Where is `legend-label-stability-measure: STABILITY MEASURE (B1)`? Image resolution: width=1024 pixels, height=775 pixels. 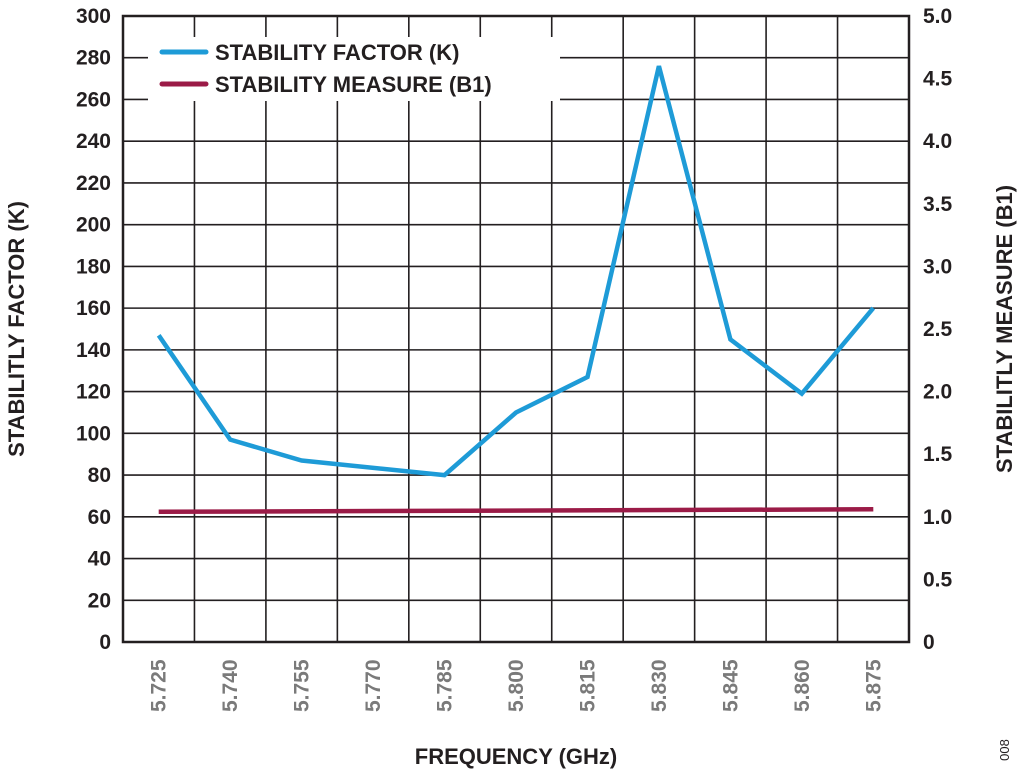 legend-label-stability-measure: STABILITY MEASURE (B1) is located at coordinates (353, 84).